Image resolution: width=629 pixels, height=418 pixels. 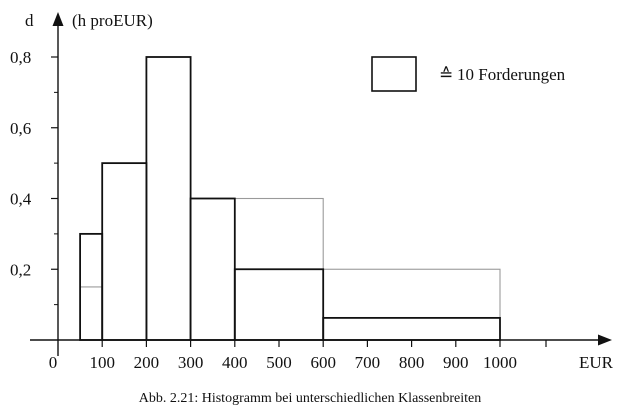 I want to click on legend: ≙ 10 Forderungen, so click(x=468, y=74).